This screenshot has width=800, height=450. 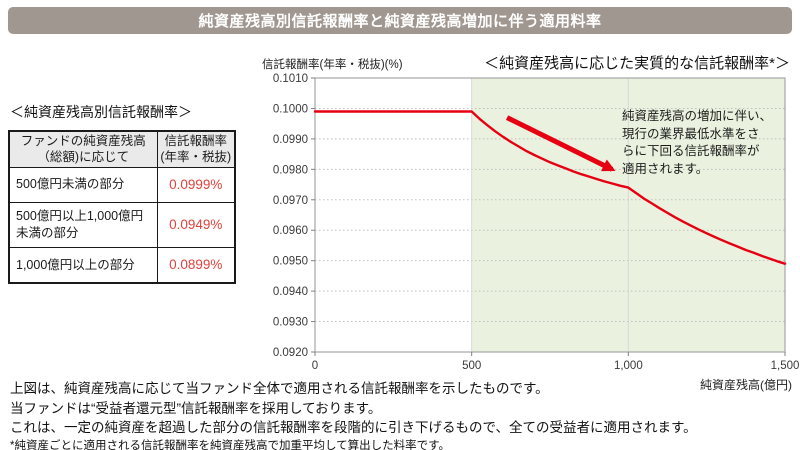 I want to click on x-tick-label: 1,000, so click(x=628, y=366).